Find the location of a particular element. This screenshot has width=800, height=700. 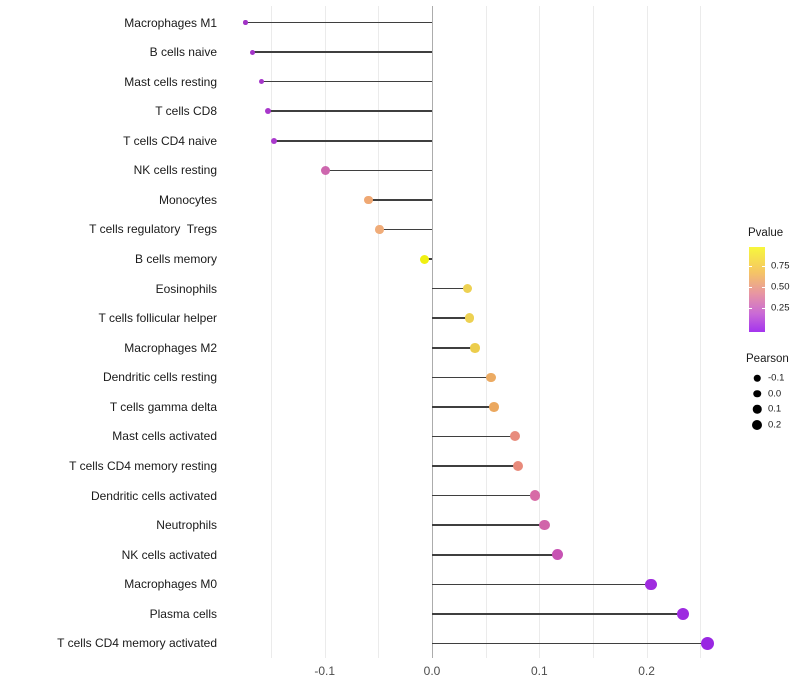

category-label: Mast cells activated is located at coordinates (164, 436).